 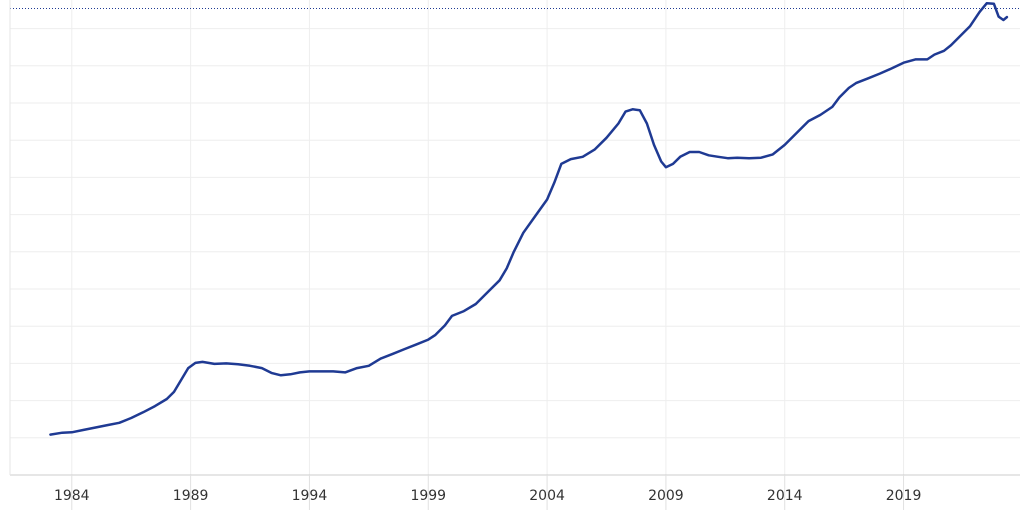 I want to click on x-tick-label: 2009, so click(x=666, y=496).